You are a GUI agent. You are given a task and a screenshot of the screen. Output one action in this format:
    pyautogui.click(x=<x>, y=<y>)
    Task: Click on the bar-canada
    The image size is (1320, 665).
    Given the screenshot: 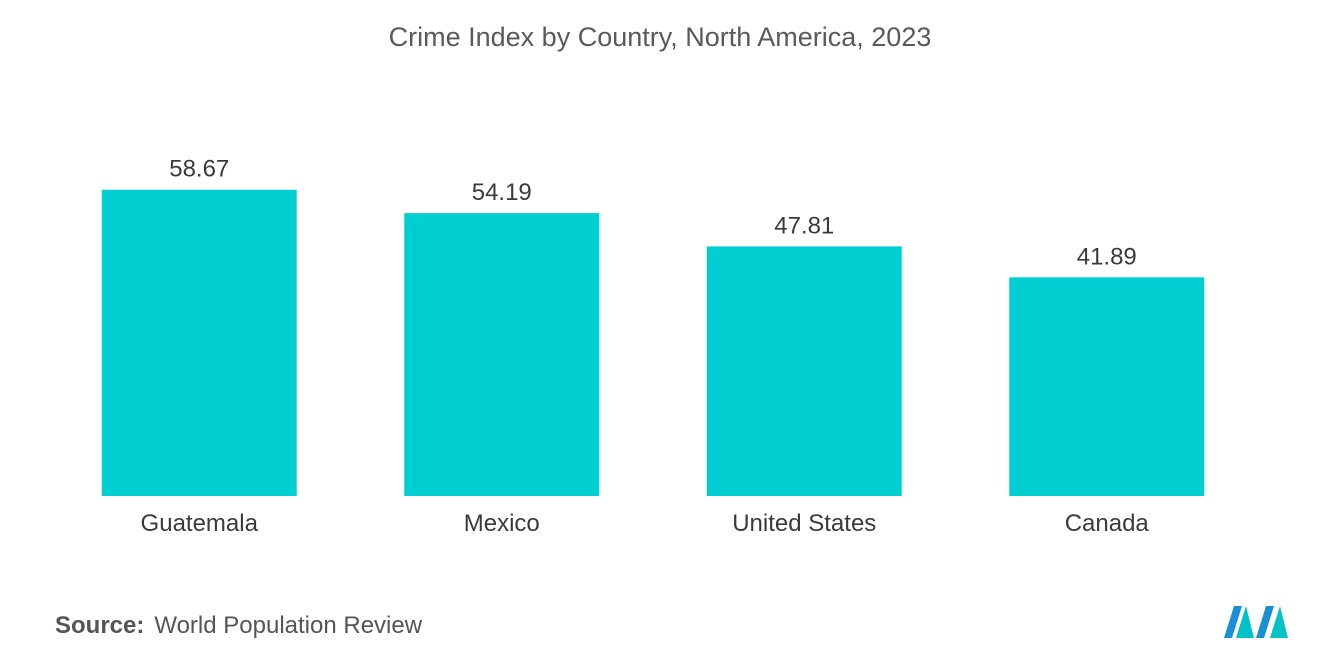 What is the action you would take?
    pyautogui.click(x=1107, y=386)
    